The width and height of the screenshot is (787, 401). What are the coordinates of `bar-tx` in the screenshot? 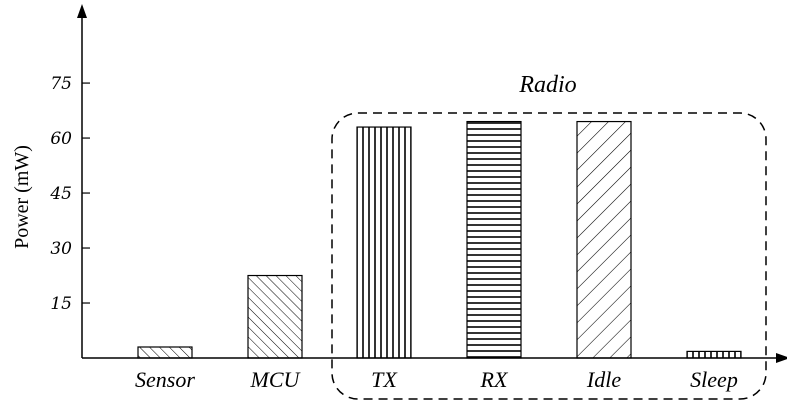 It's located at (384, 242).